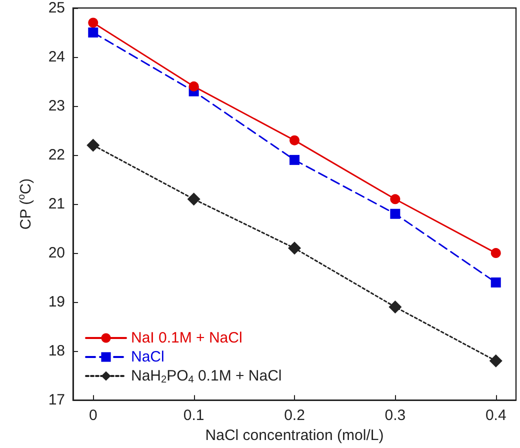 Image resolution: width=520 pixels, height=448 pixels. Describe the element at coordinates (56, 57) in the screenshot. I see `y-tick-label: 24` at that location.